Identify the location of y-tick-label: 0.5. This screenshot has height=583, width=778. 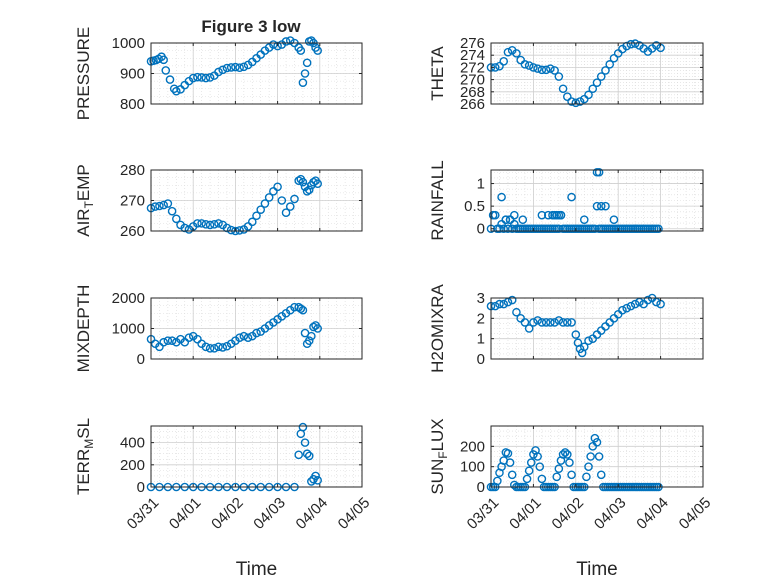
(474, 206).